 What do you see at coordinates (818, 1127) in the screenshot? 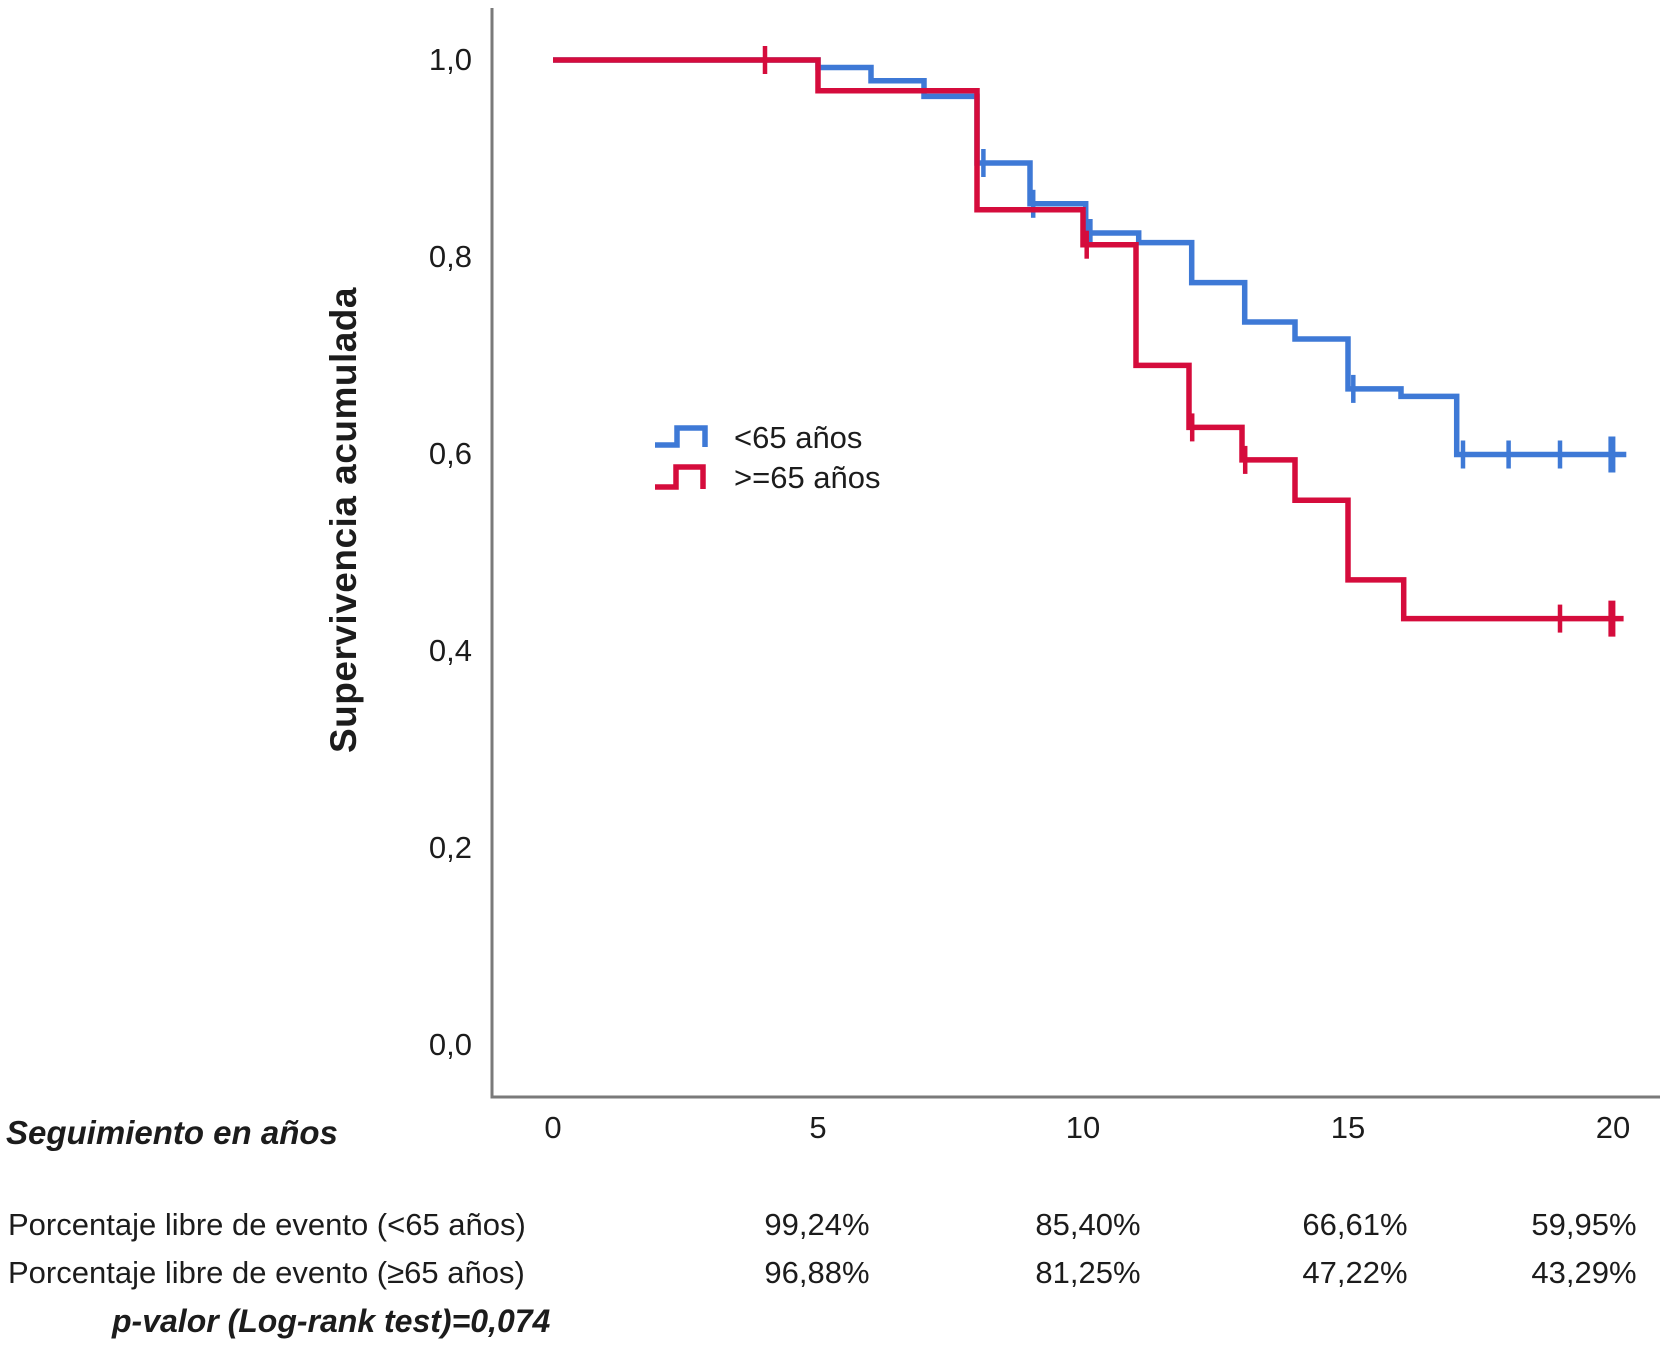
I see `x-tick-label-5: 5` at bounding box center [818, 1127].